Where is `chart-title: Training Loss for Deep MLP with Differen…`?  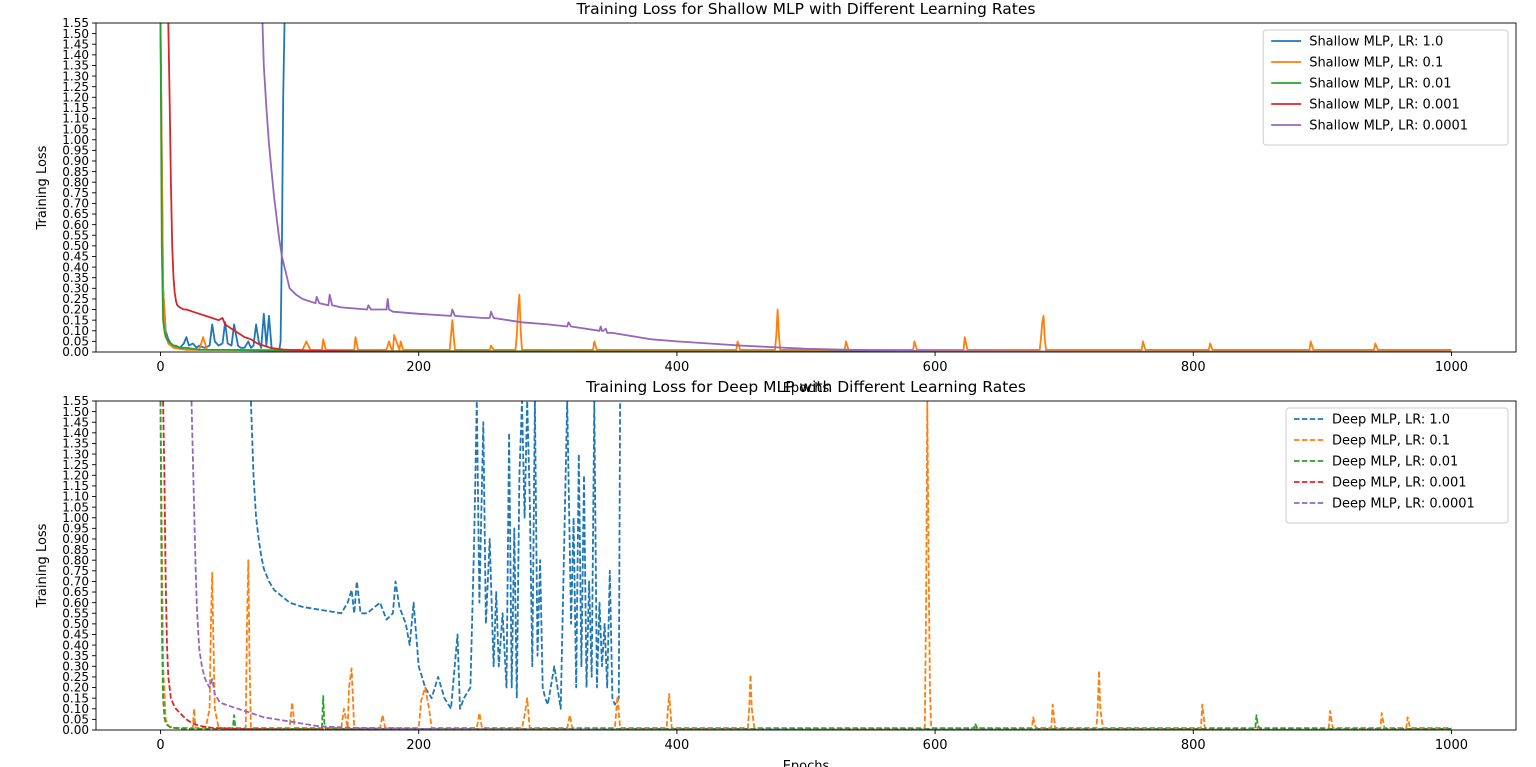
chart-title: Training Loss for Deep MLP with Differen… is located at coordinates (805, 387).